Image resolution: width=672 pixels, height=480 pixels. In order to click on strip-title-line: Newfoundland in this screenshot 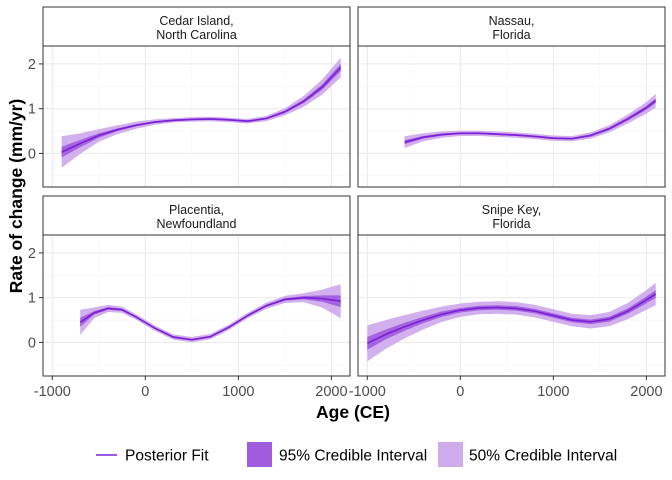, I will do `click(197, 224)`.